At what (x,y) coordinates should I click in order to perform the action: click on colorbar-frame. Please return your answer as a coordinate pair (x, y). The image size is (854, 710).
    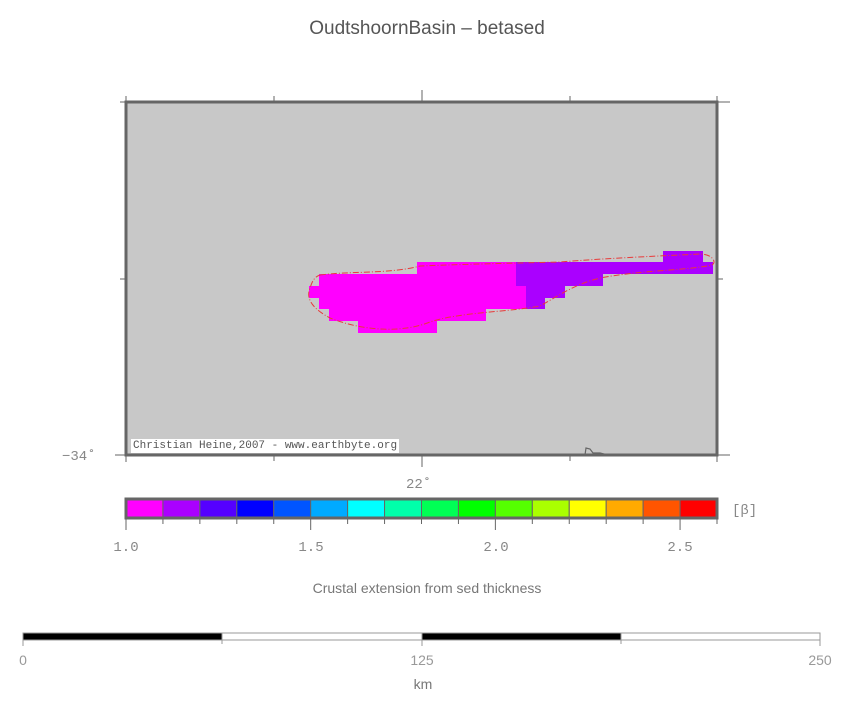
    Looking at the image, I should click on (421, 508).